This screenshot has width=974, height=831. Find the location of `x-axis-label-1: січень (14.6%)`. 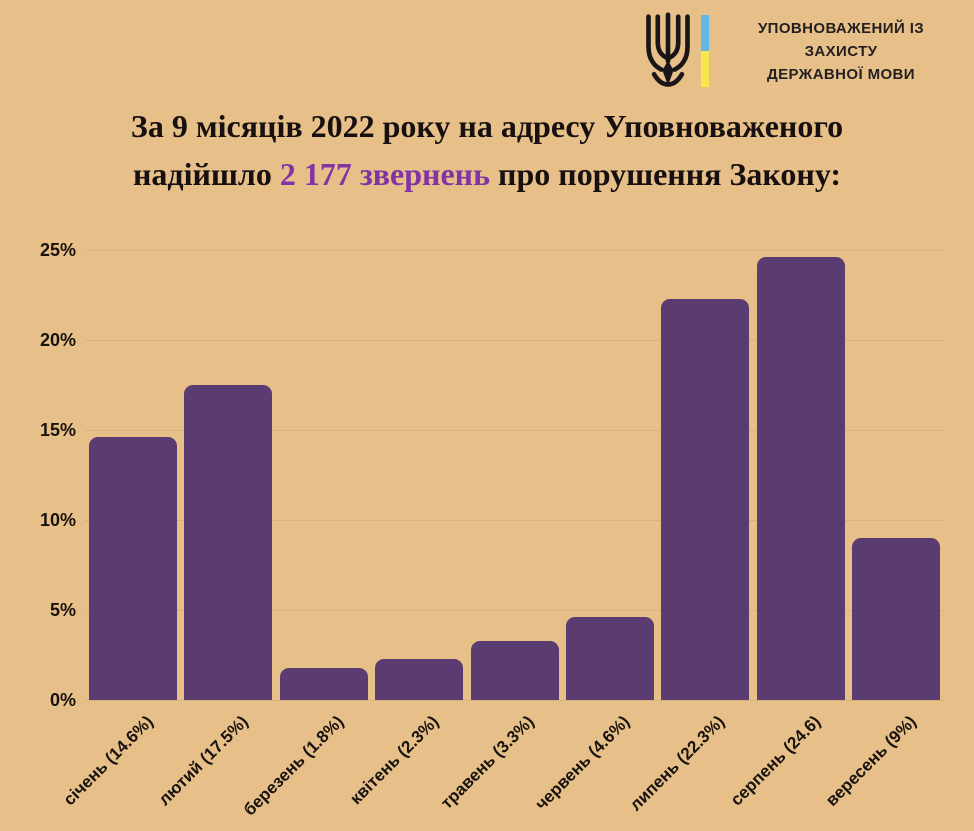

x-axis-label-1: січень (14.6%) is located at coordinates (108, 761).